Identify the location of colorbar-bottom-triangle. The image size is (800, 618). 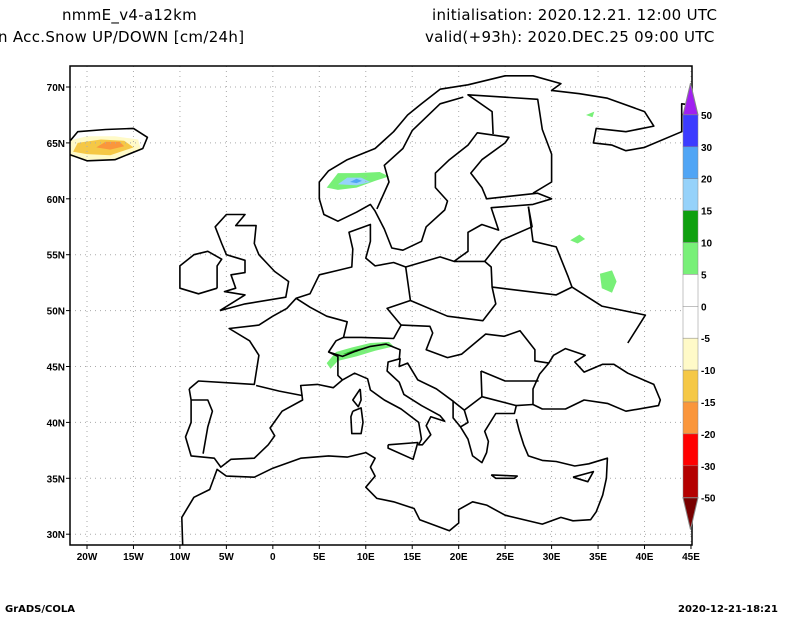
(690, 513).